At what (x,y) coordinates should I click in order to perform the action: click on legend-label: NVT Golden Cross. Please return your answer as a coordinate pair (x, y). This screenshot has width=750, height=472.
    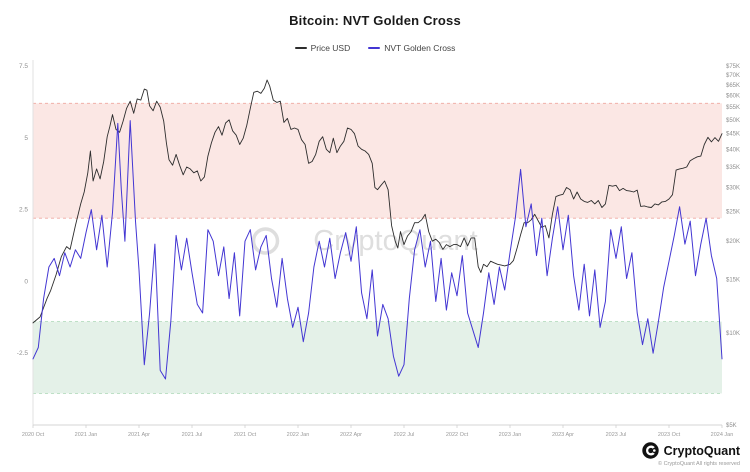
    Looking at the image, I should click on (420, 48).